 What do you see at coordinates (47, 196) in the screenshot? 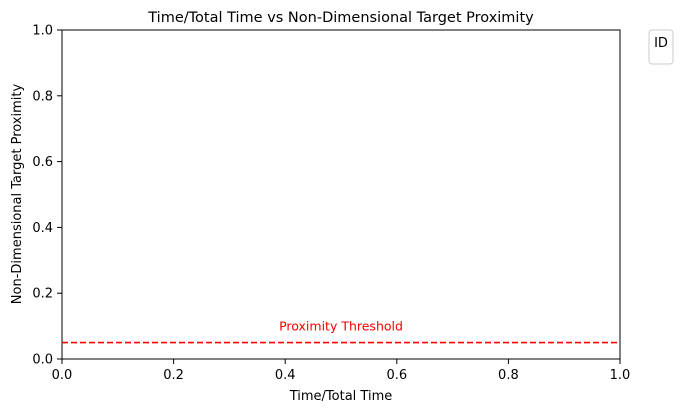
I see `y-axis: 0.0 0.2 0.4 0.6 0.8 1.0` at bounding box center [47, 196].